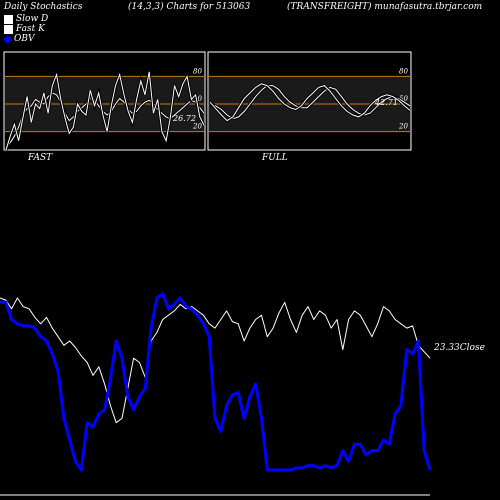  Describe the element at coordinates (385, 7) in the screenshot. I see `header-source: (TRANSFREIGHT) munafasutra.tbrjar.com` at that location.